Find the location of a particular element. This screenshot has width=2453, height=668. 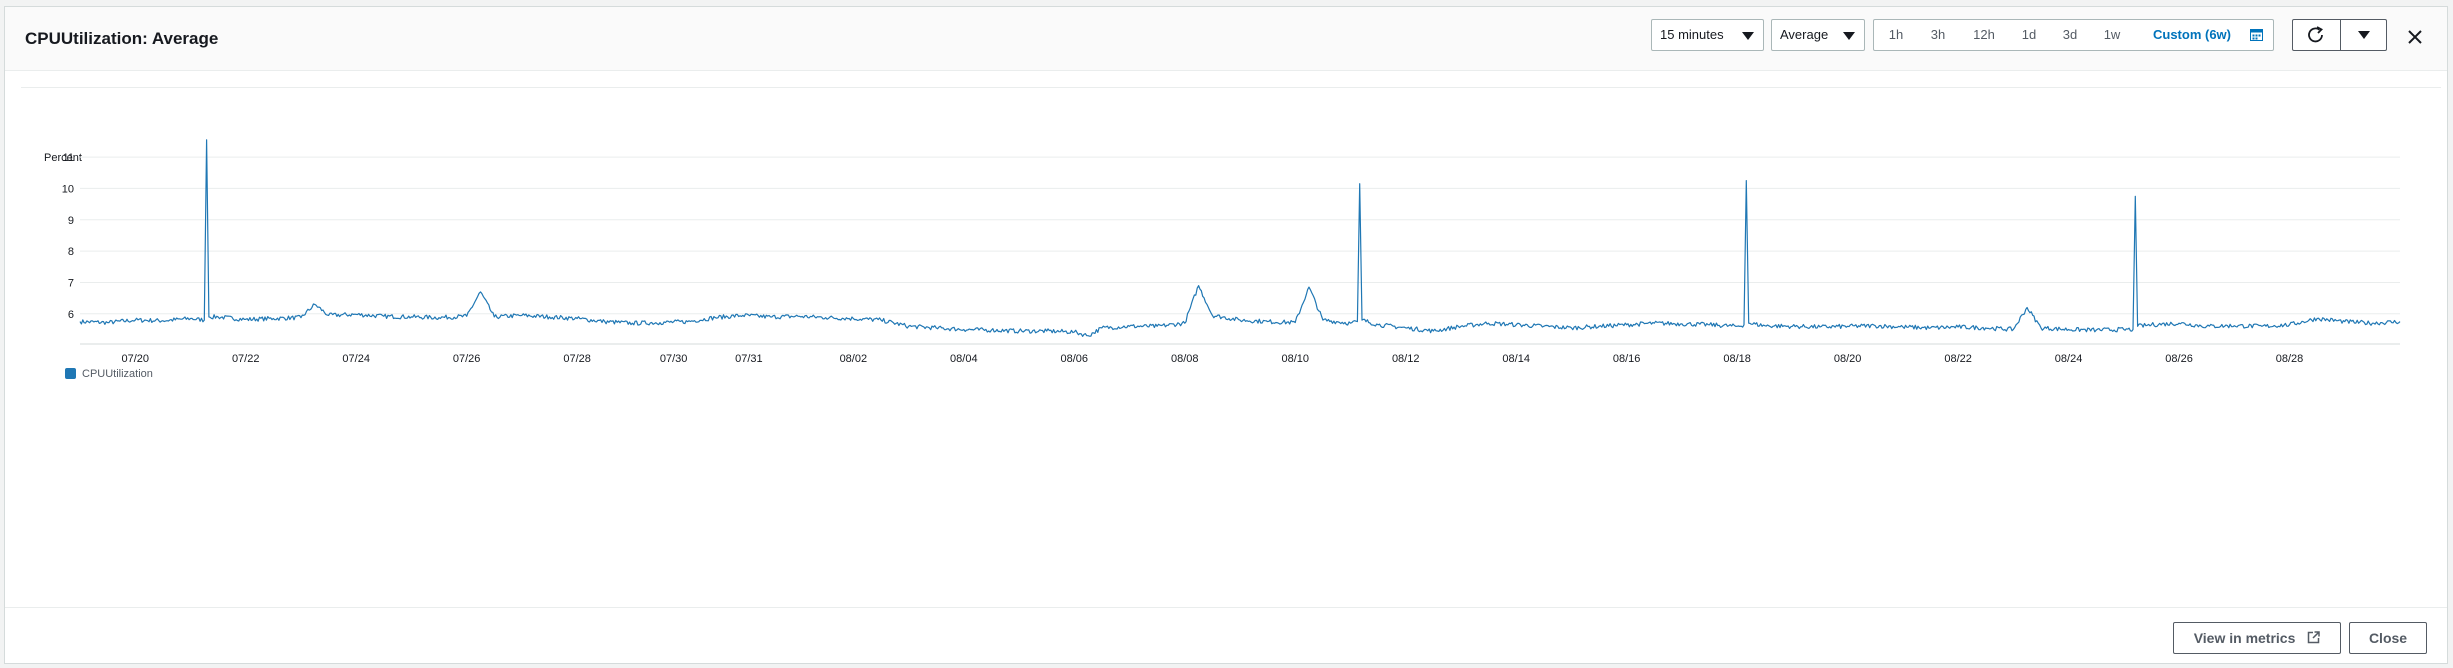

statistic-select: Average is located at coordinates (1818, 35).